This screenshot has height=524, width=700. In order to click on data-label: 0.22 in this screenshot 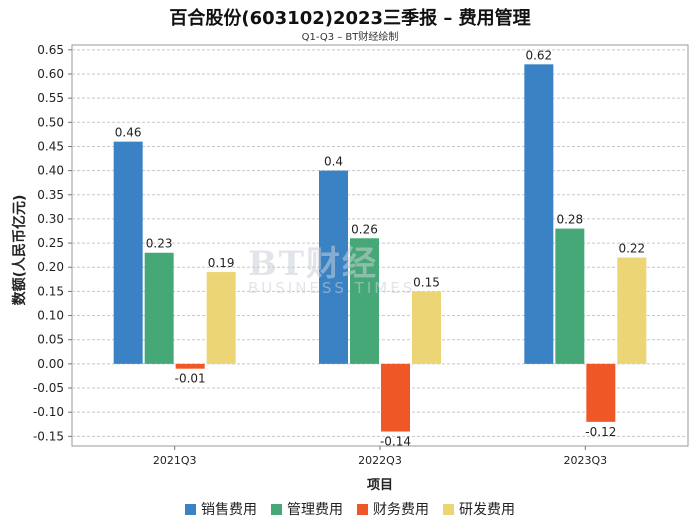, I will do `click(631, 249)`.